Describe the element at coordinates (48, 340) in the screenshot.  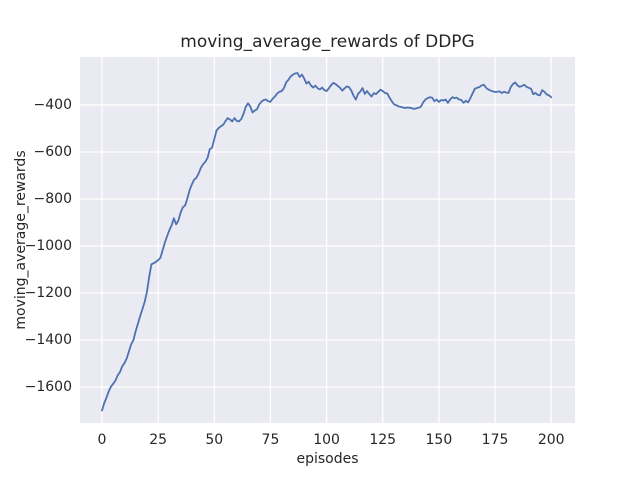
I see `y-tick-label: −1400` at that location.